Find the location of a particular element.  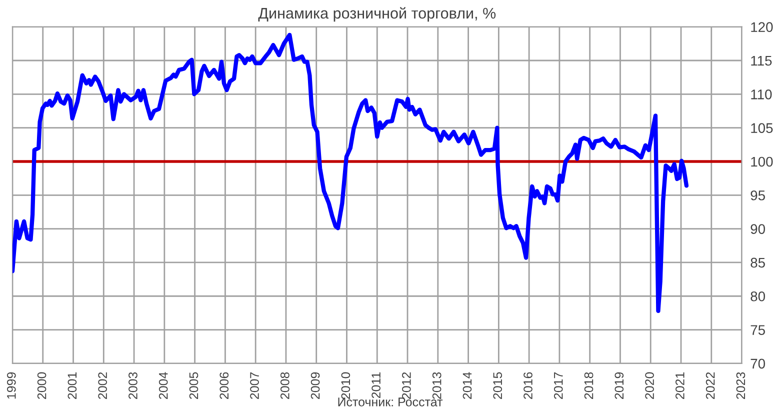

x-tick-label: 2013 is located at coordinates (437, 385).